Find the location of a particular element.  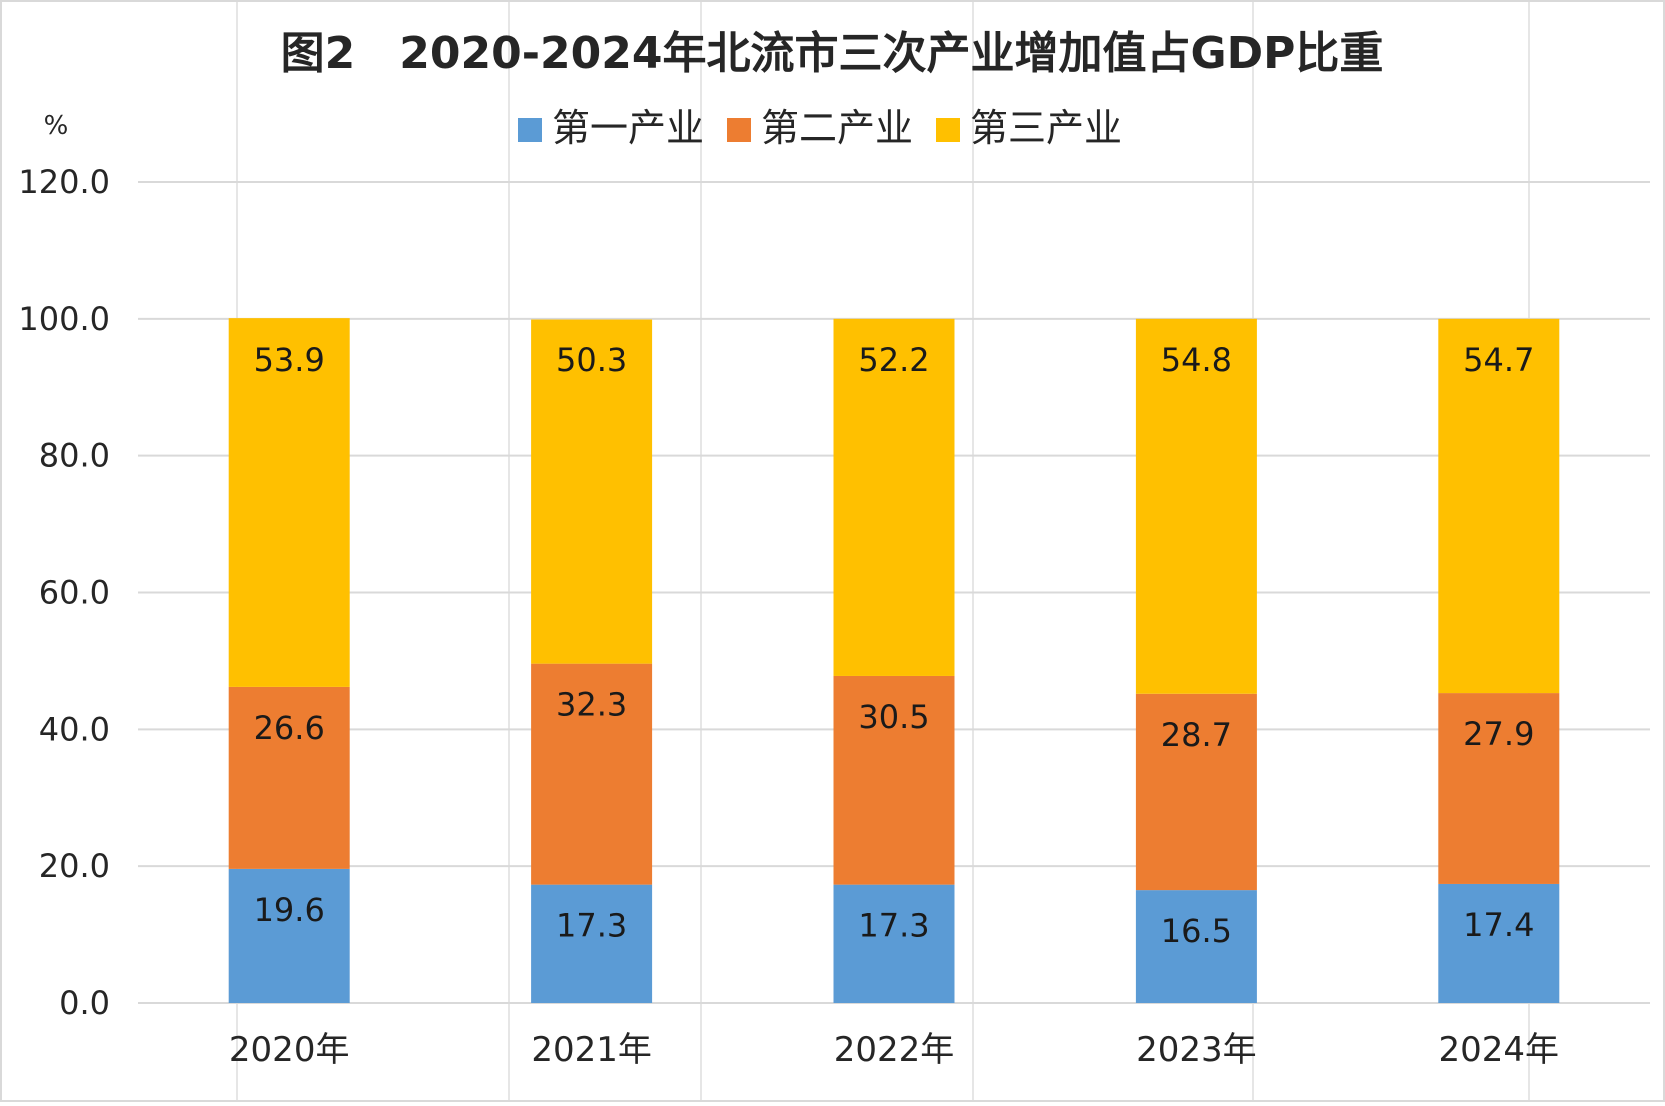

data-label: 28.7 is located at coordinates (1196, 735).